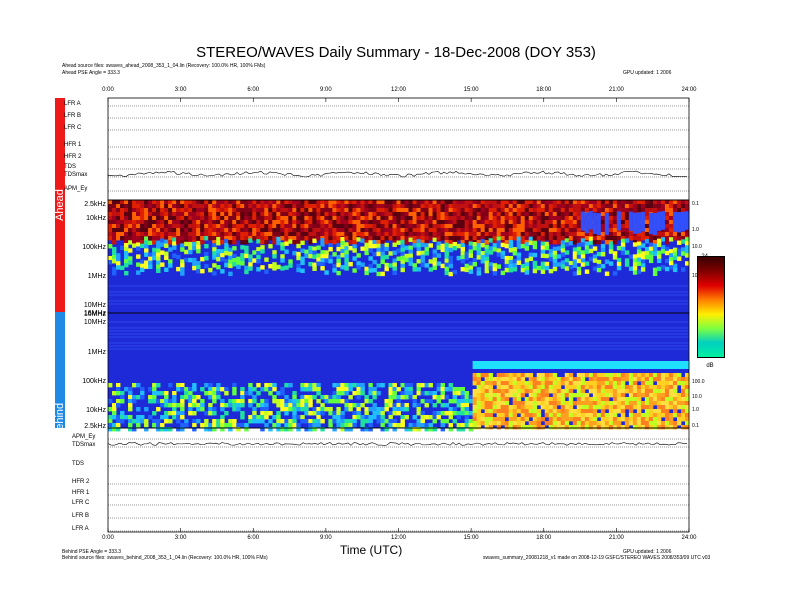  Describe the element at coordinates (647, 552) in the screenshot. I see `generated-bottom-text: GPU updated: 1 2006` at that location.